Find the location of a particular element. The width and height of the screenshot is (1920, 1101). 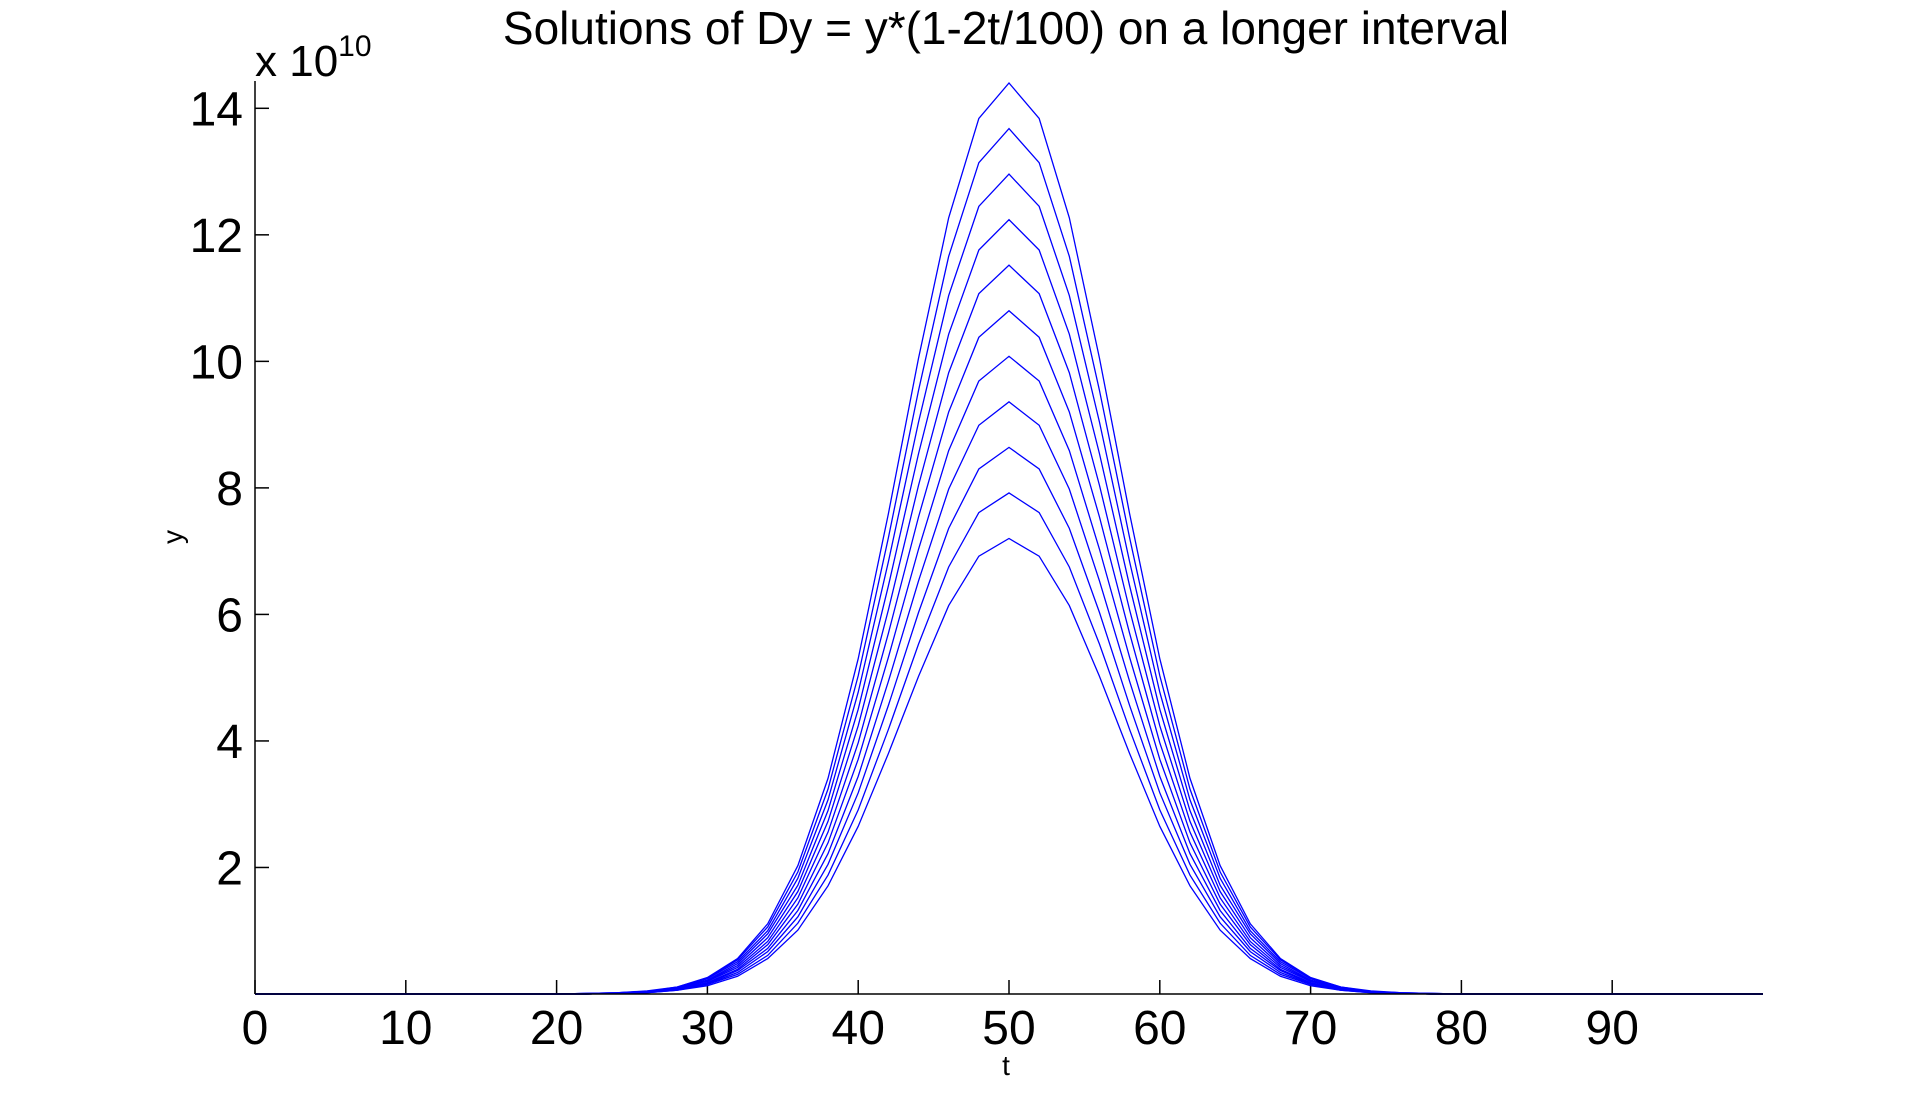

y-tick-label: 2 is located at coordinates (229, 868).